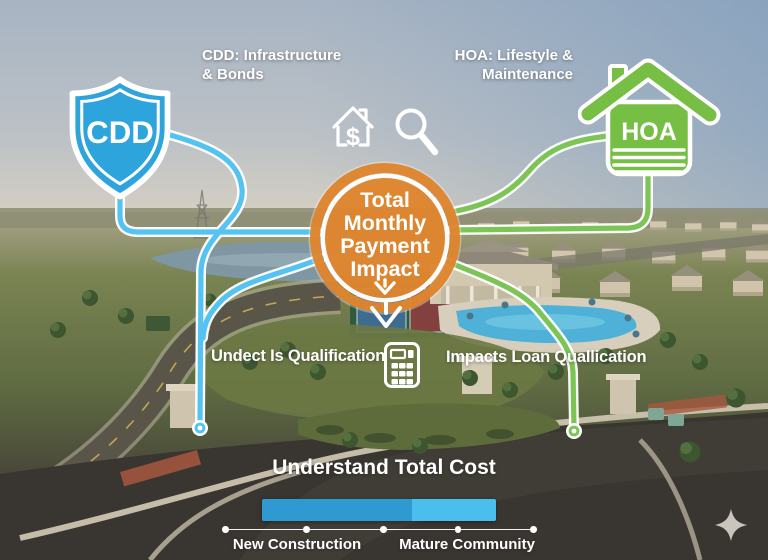  What do you see at coordinates (271, 65) in the screenshot?
I see `cdd-note: CDD: Infrastructure & Bonds` at bounding box center [271, 65].